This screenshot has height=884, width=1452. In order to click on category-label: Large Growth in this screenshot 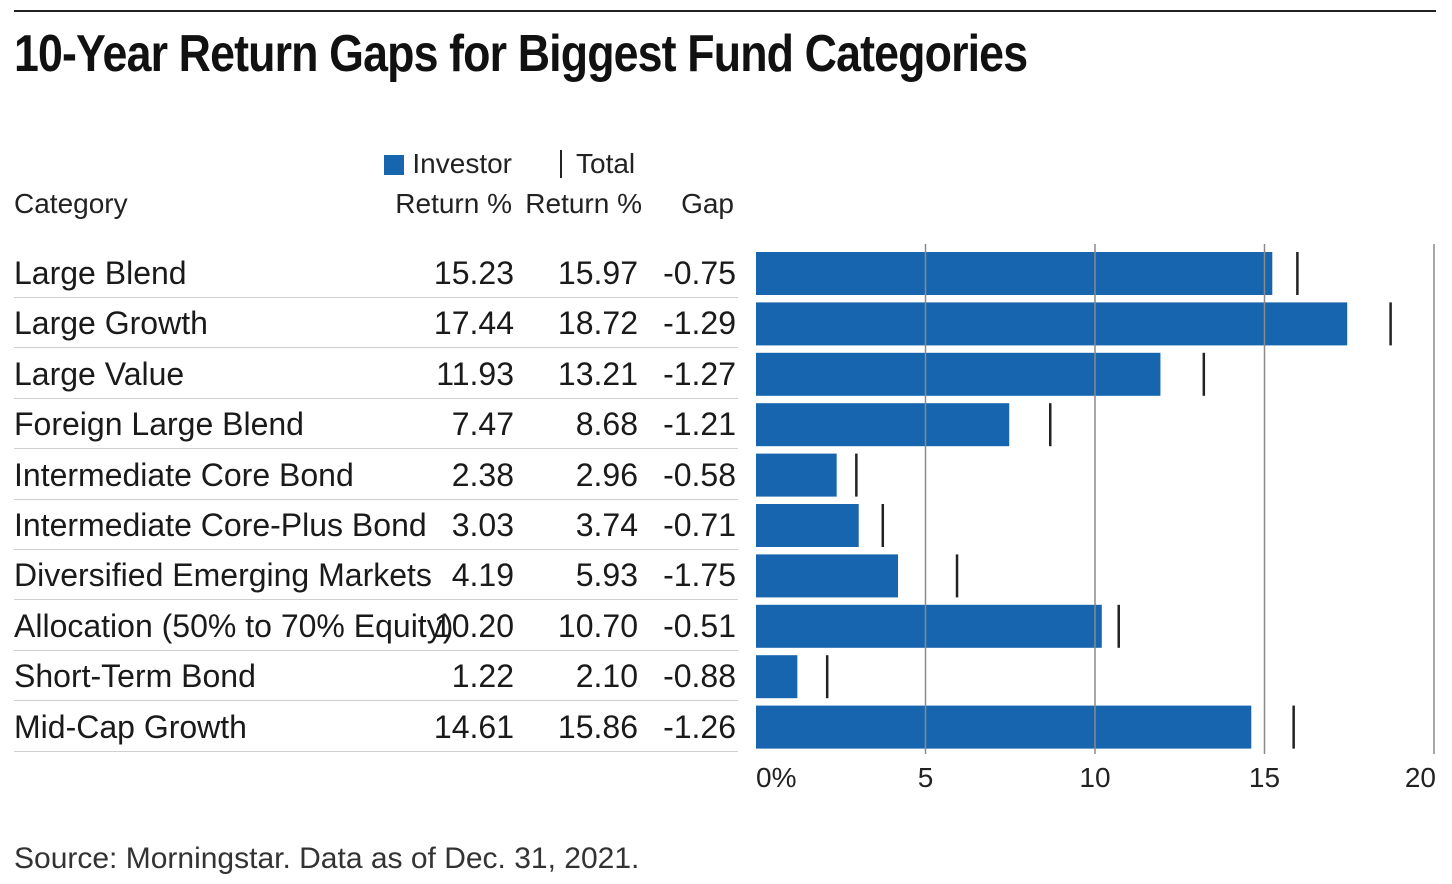, I will do `click(111, 323)`.